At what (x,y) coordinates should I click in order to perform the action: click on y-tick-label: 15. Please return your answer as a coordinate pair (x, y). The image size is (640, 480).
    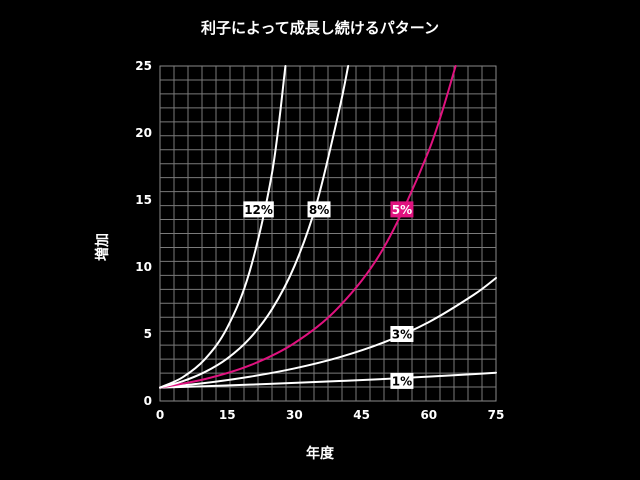
    Looking at the image, I should click on (143, 200).